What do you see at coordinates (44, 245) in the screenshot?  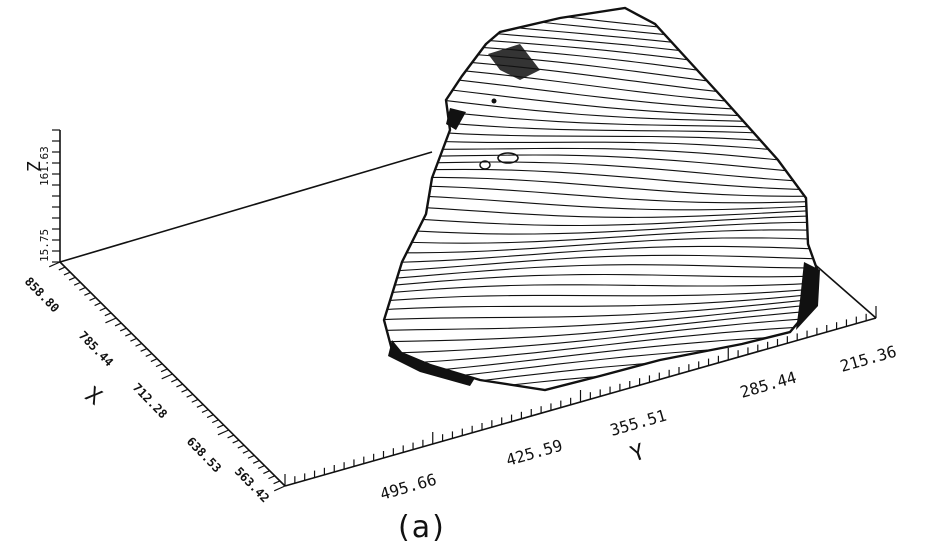 I see `z-tick-label-0: 15.75` at bounding box center [44, 245].